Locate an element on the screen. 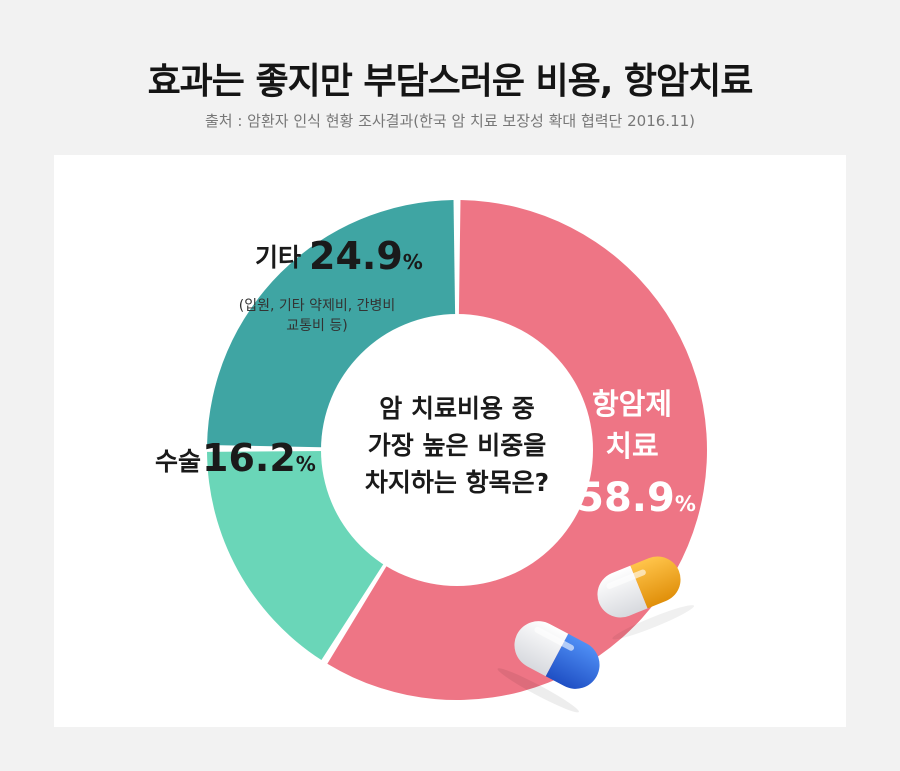 The width and height of the screenshot is (900, 771). slice-note-other-line-2: 교통비 등) is located at coordinates (316, 326).